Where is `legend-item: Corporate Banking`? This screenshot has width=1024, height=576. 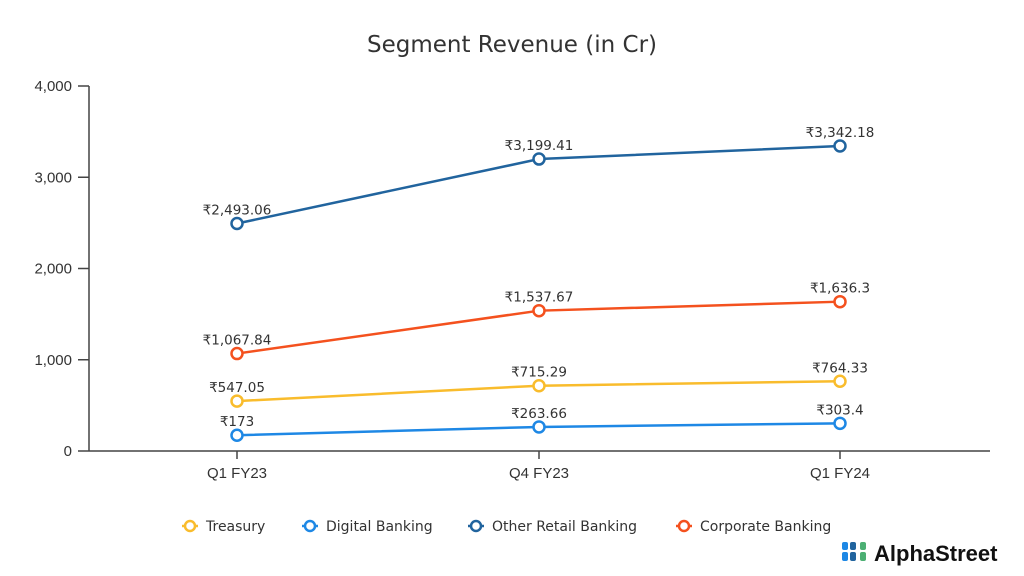
legend-item: Corporate Banking is located at coordinates (753, 527).